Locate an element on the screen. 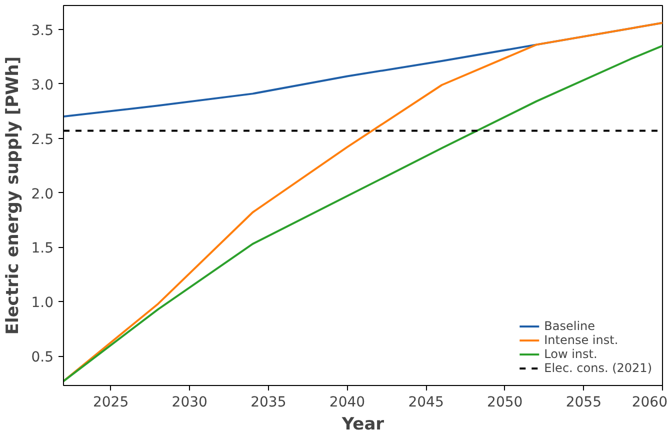 Image resolution: width=667 pixels, height=437 pixels. x-tick-label: 2030 is located at coordinates (190, 402).